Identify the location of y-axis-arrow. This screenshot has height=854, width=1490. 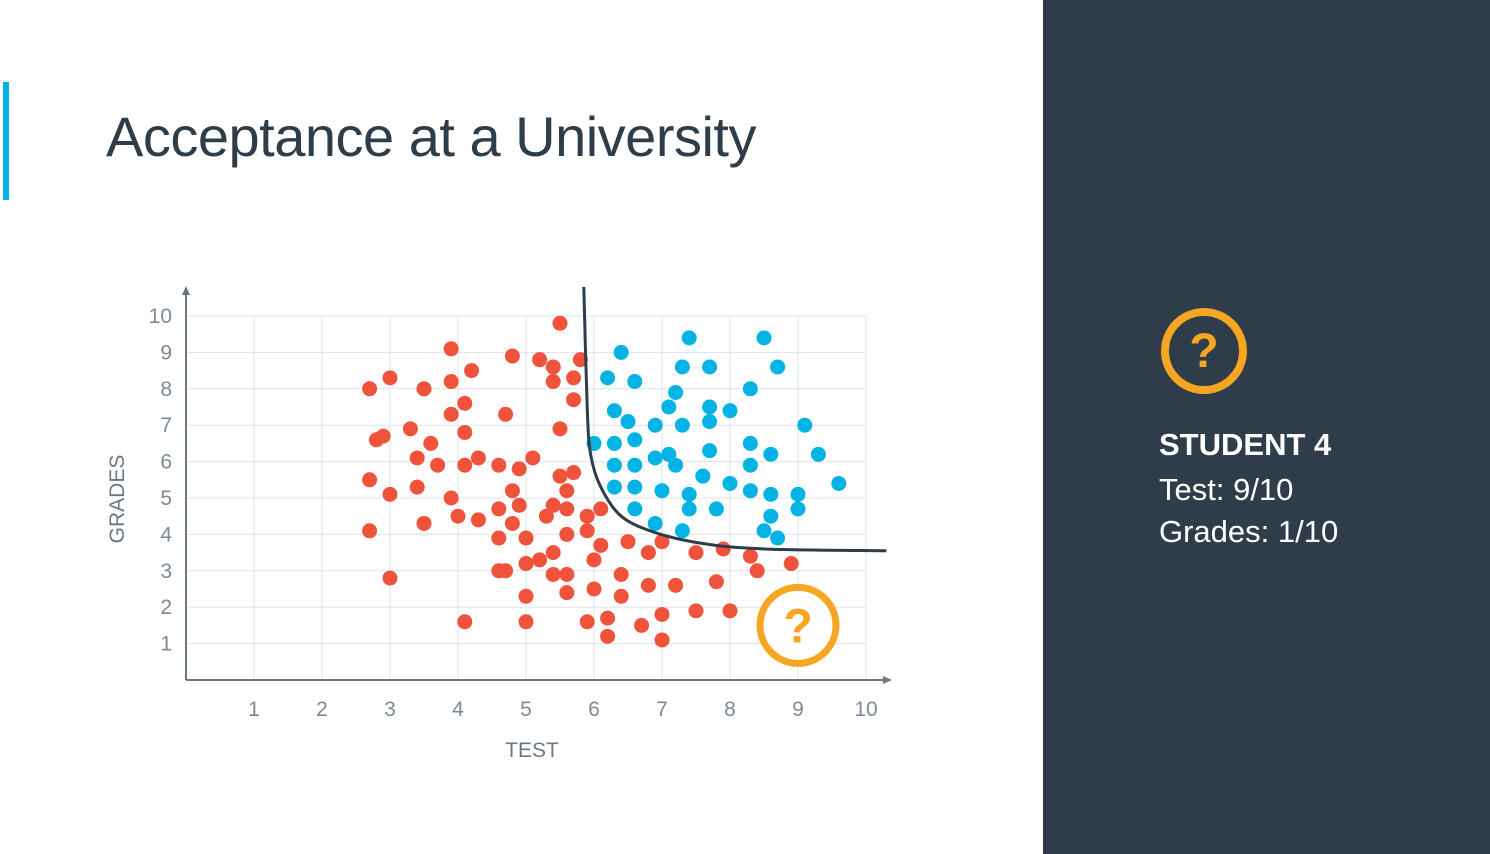
(186, 290).